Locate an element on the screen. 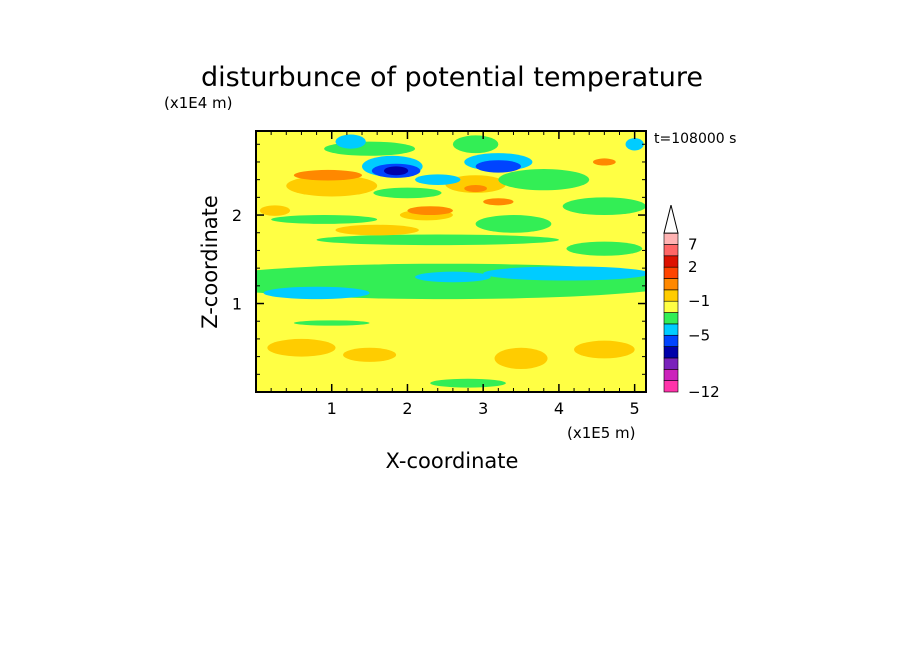 The width and height of the screenshot is (904, 654). x-tick-label: 4 is located at coordinates (559, 408).